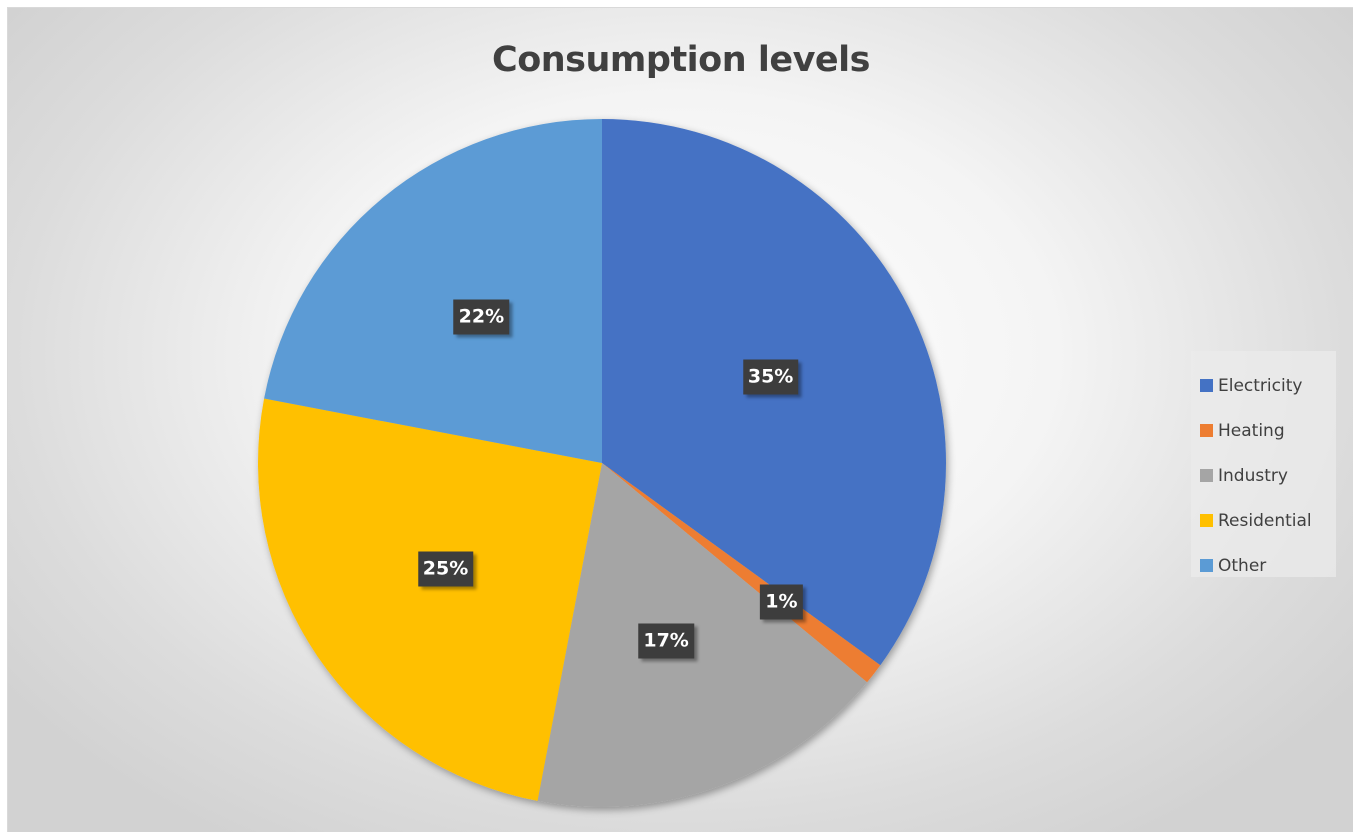  I want to click on pie-slice-other, so click(433, 291).